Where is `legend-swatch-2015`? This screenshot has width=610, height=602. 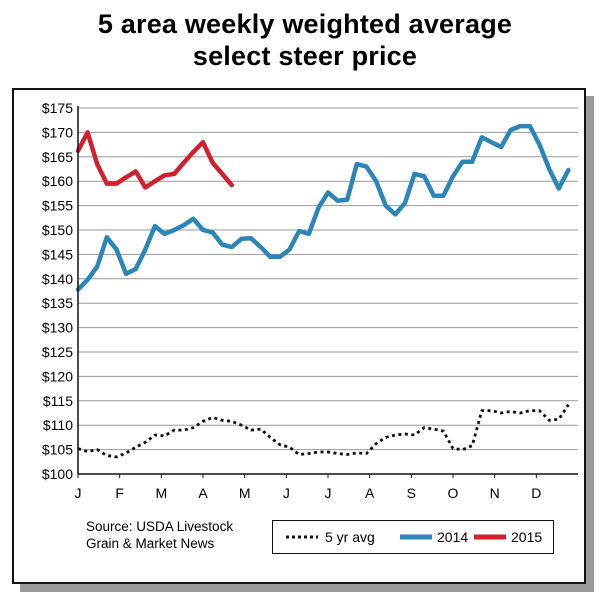 legend-swatch-2015 is located at coordinates (490, 537).